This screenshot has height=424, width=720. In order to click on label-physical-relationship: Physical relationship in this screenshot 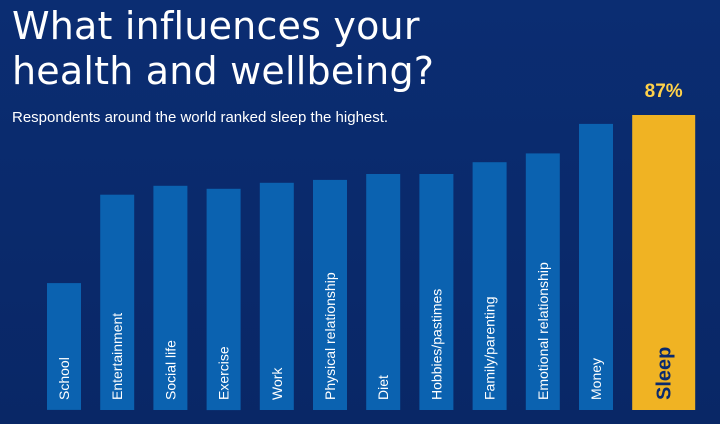, I will do `click(330, 336)`.